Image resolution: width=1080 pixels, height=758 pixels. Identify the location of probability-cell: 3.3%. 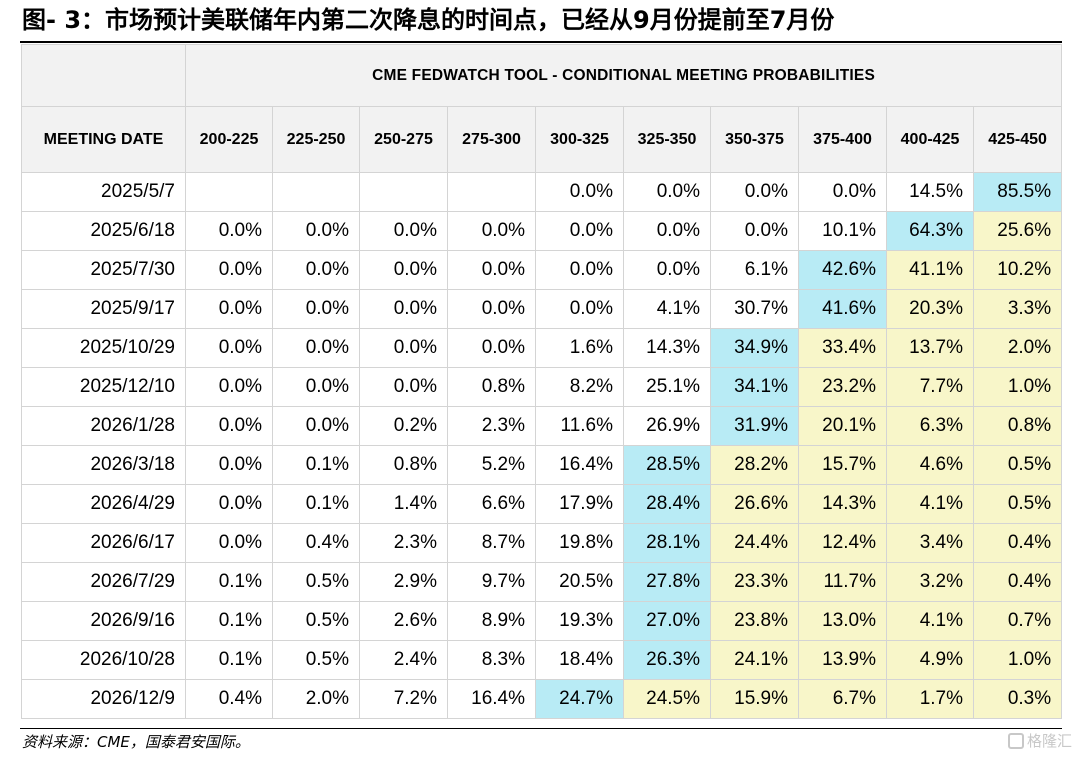
(1017, 309).